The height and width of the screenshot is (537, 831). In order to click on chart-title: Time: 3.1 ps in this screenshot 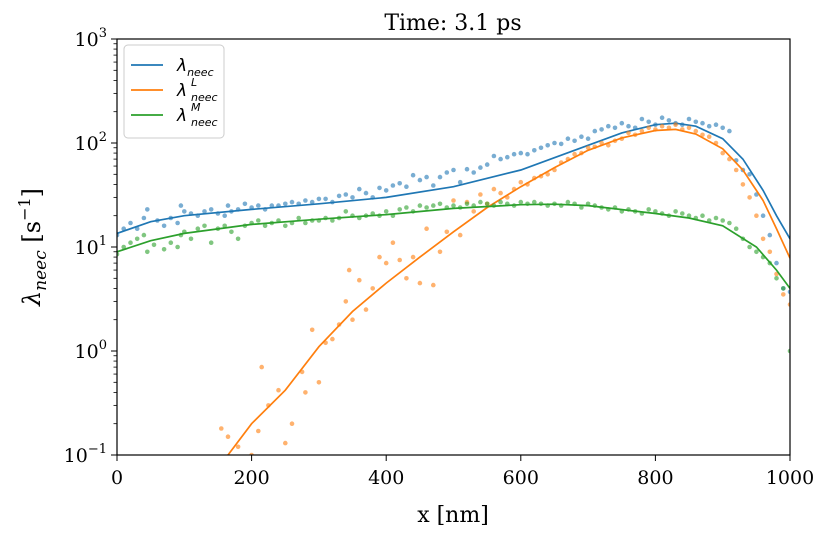, I will do `click(452, 23)`.